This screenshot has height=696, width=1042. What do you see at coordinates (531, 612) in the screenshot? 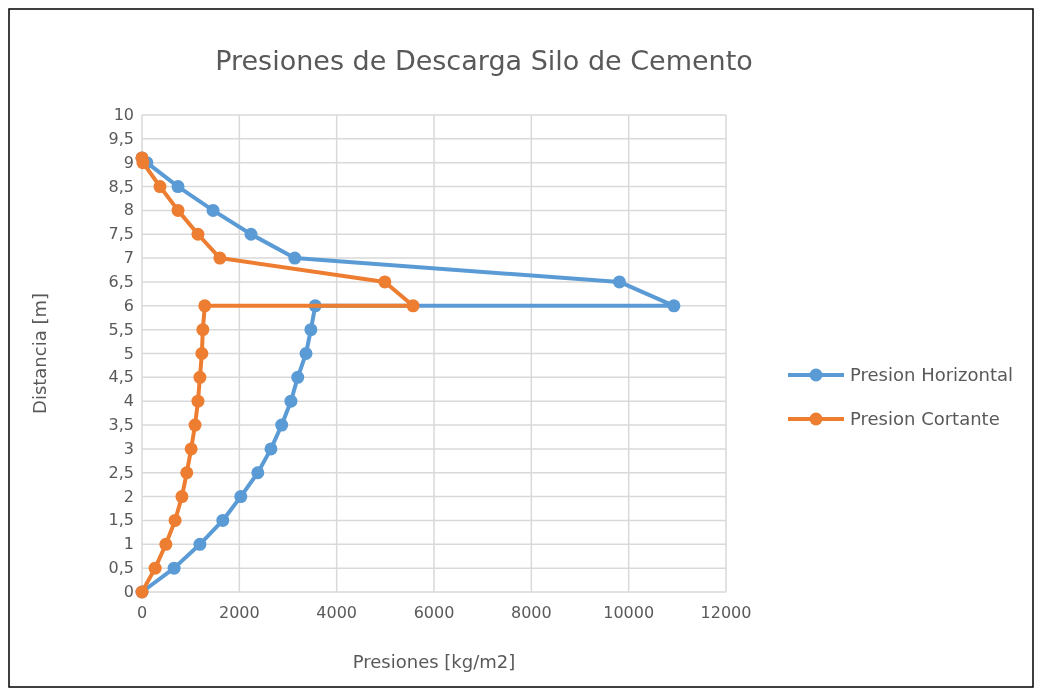
I see `x-tick-label: 8000` at bounding box center [531, 612].